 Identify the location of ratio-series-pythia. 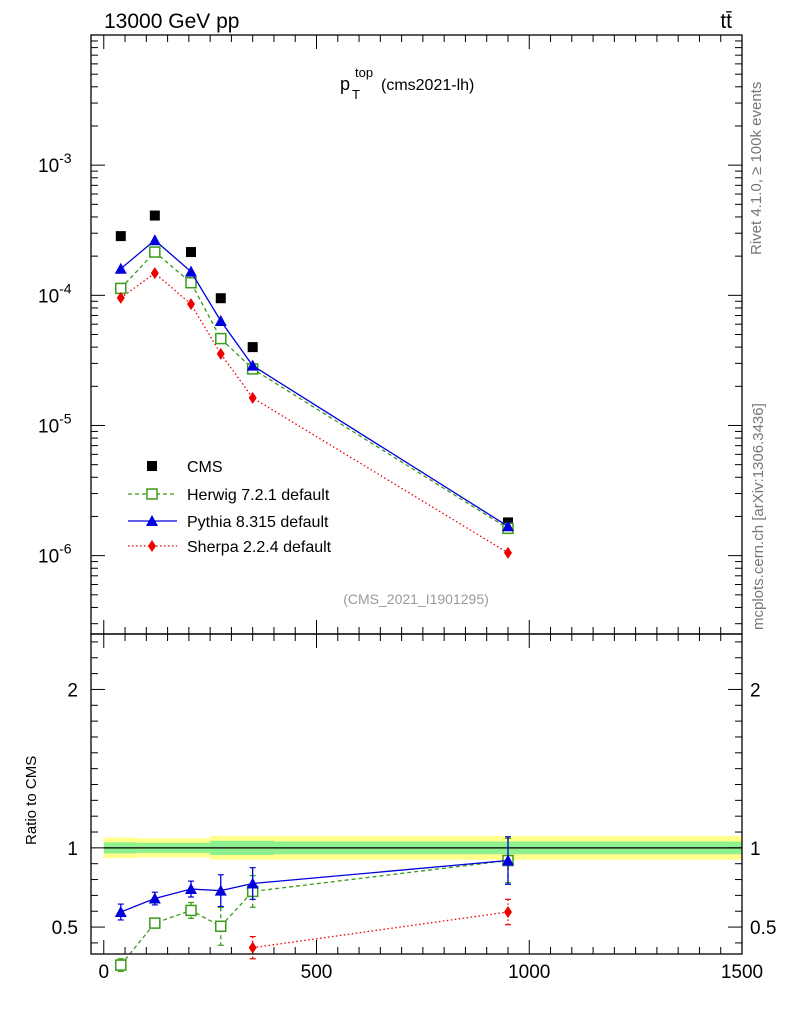
(314, 878).